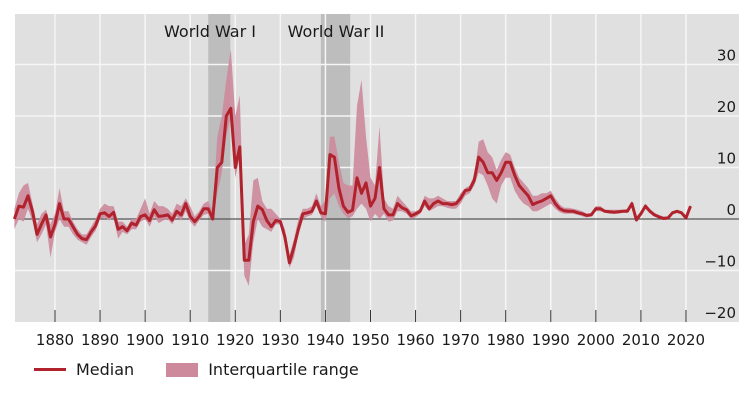  I want to click on legend: Median Interquartile range, so click(212, 369).